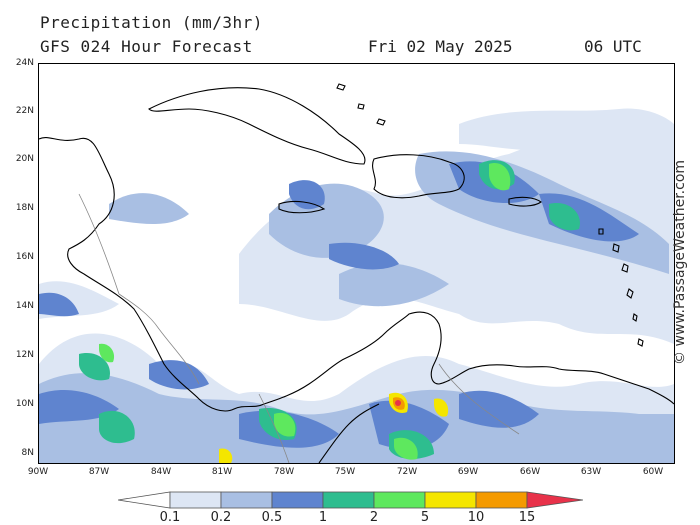 This screenshot has width=700, height=525. Describe the element at coordinates (398, 403) in the screenshot. I see `precip-red` at that location.